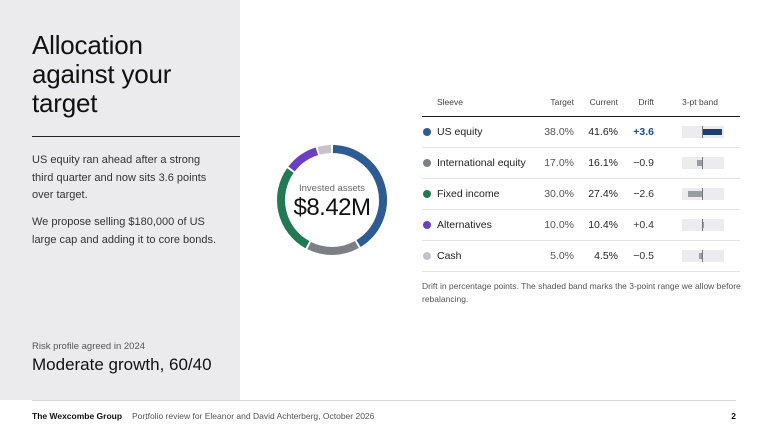 This screenshot has height=432, width=768. What do you see at coordinates (559, 225) in the screenshot?
I see `target-value: 10.0%` at bounding box center [559, 225].